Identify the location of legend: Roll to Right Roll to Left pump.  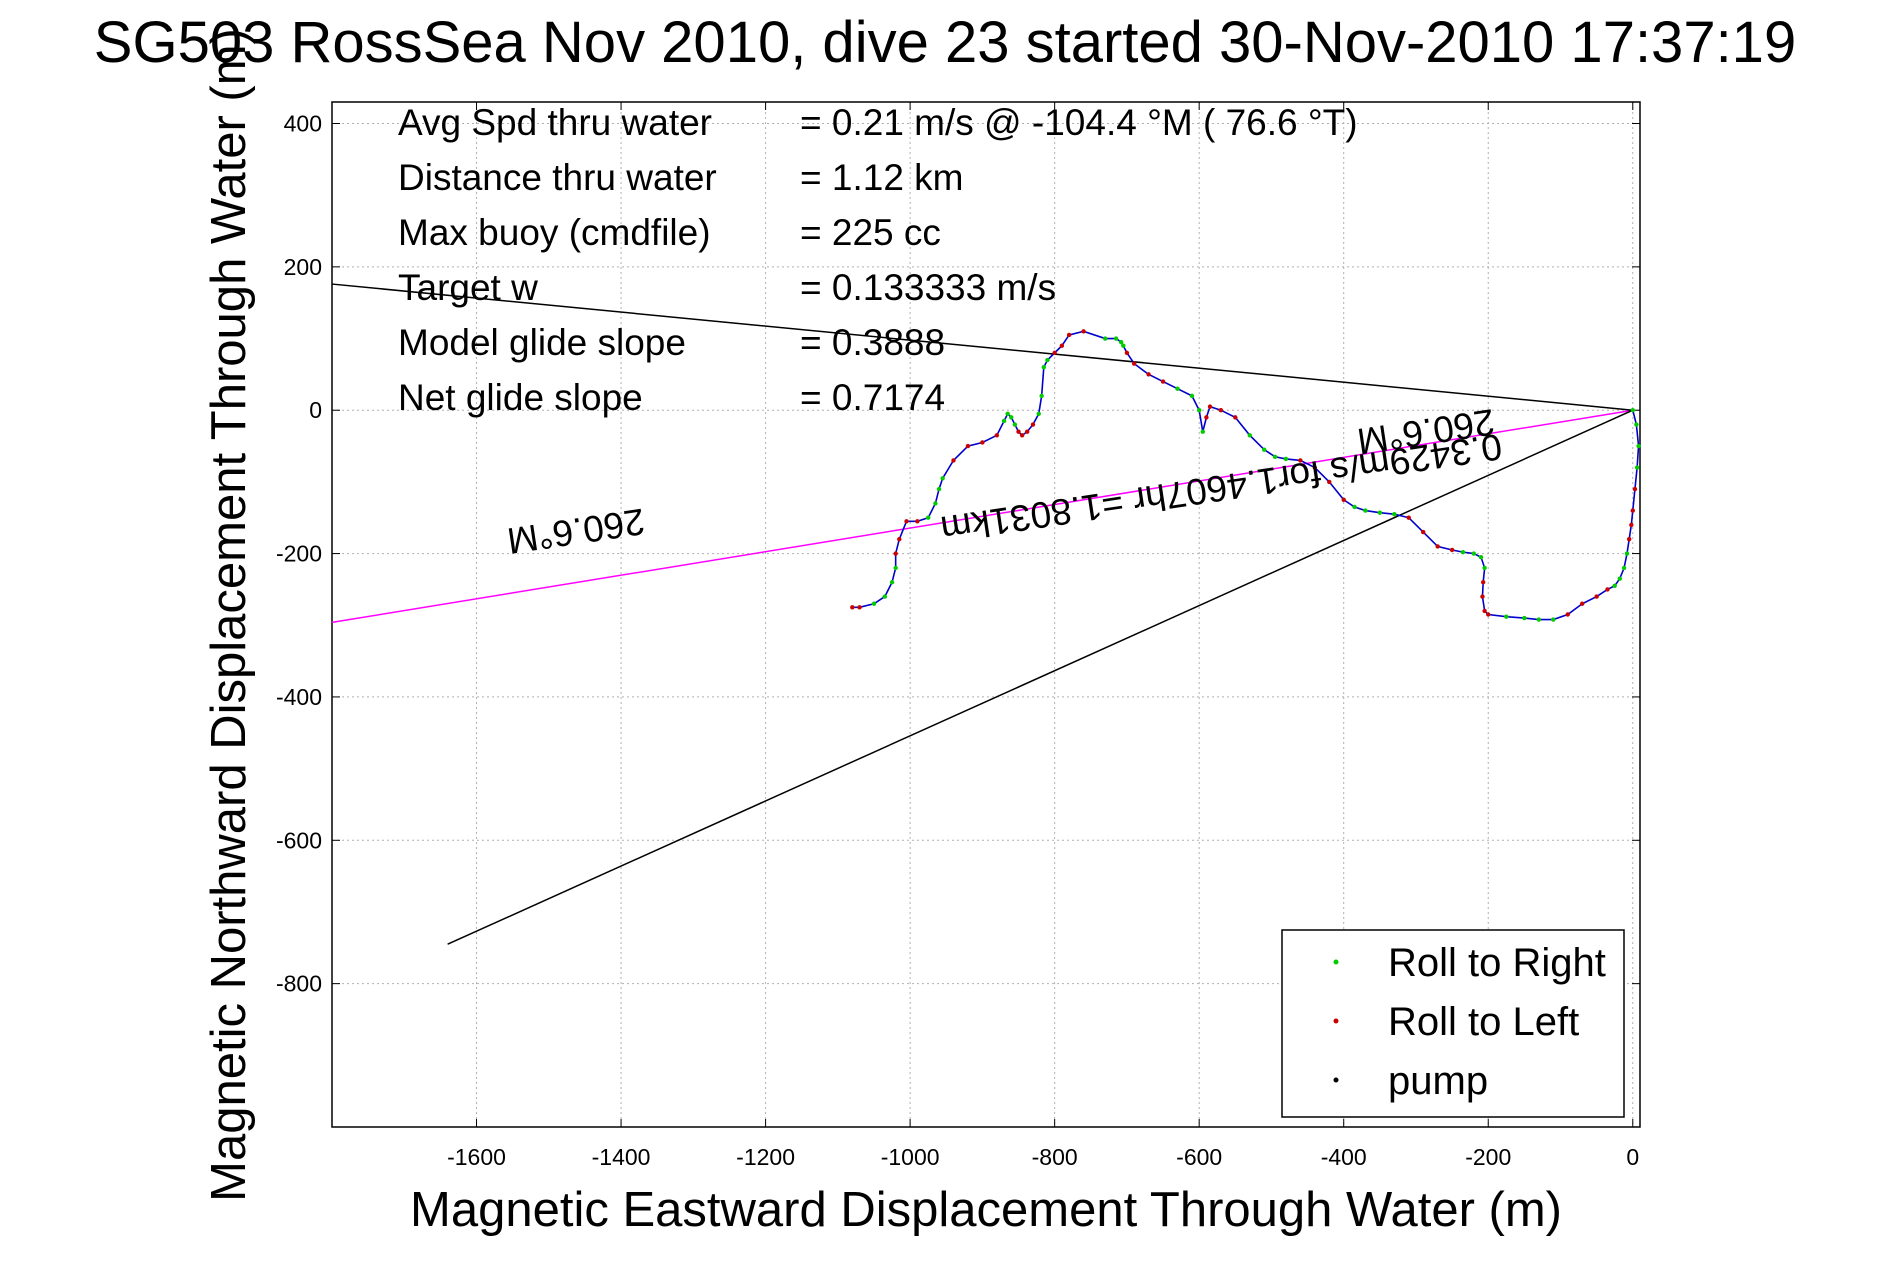
(1453, 1023).